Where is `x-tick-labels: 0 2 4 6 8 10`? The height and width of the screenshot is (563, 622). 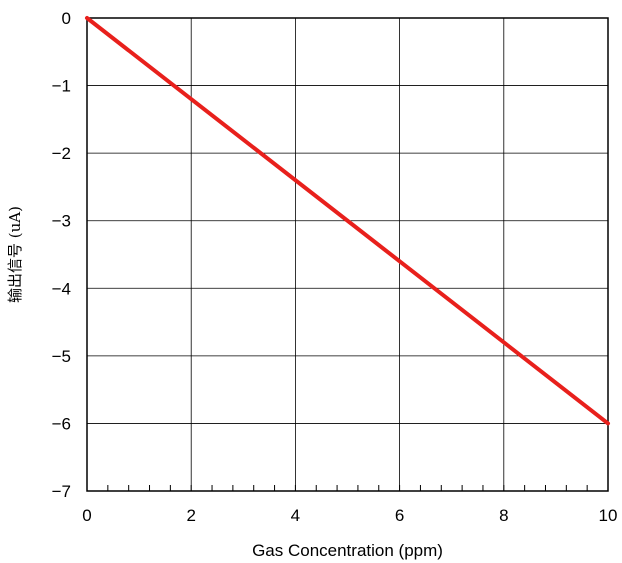 x-tick-labels: 0 2 4 6 8 10 is located at coordinates (349, 515).